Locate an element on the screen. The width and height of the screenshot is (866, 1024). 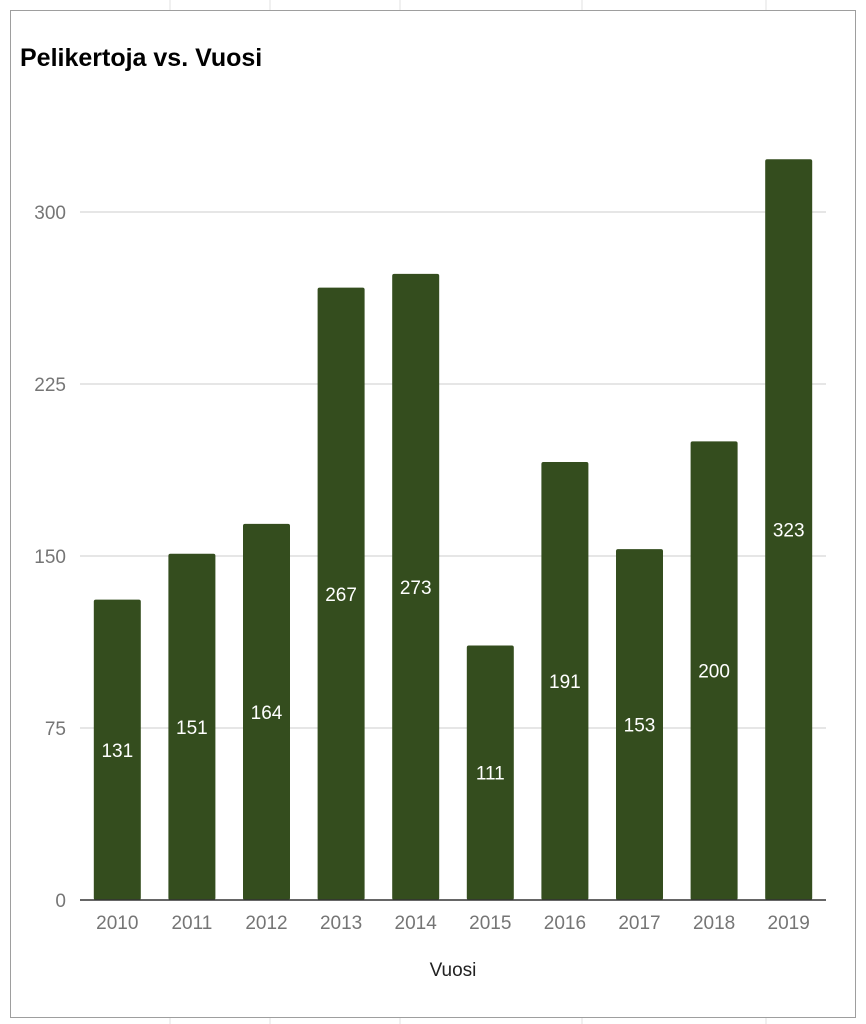
x-tick-label: 2018 is located at coordinates (714, 923).